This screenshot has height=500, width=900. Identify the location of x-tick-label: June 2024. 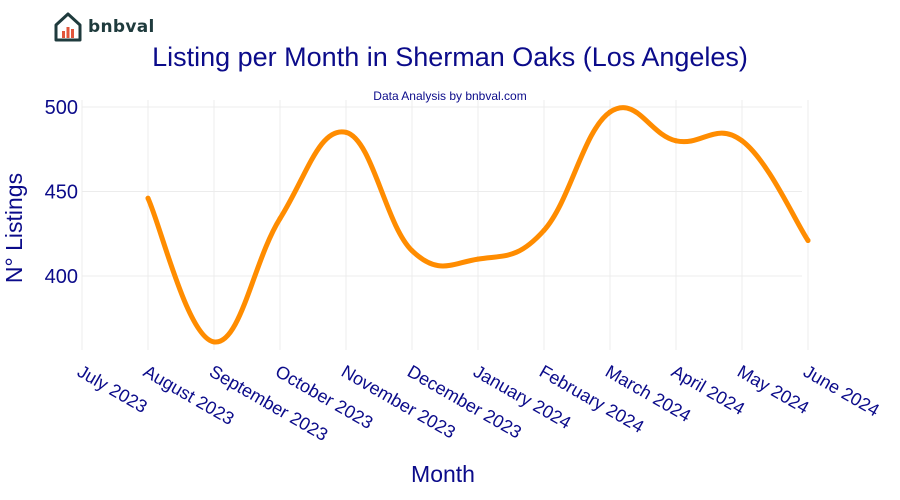
(841, 390).